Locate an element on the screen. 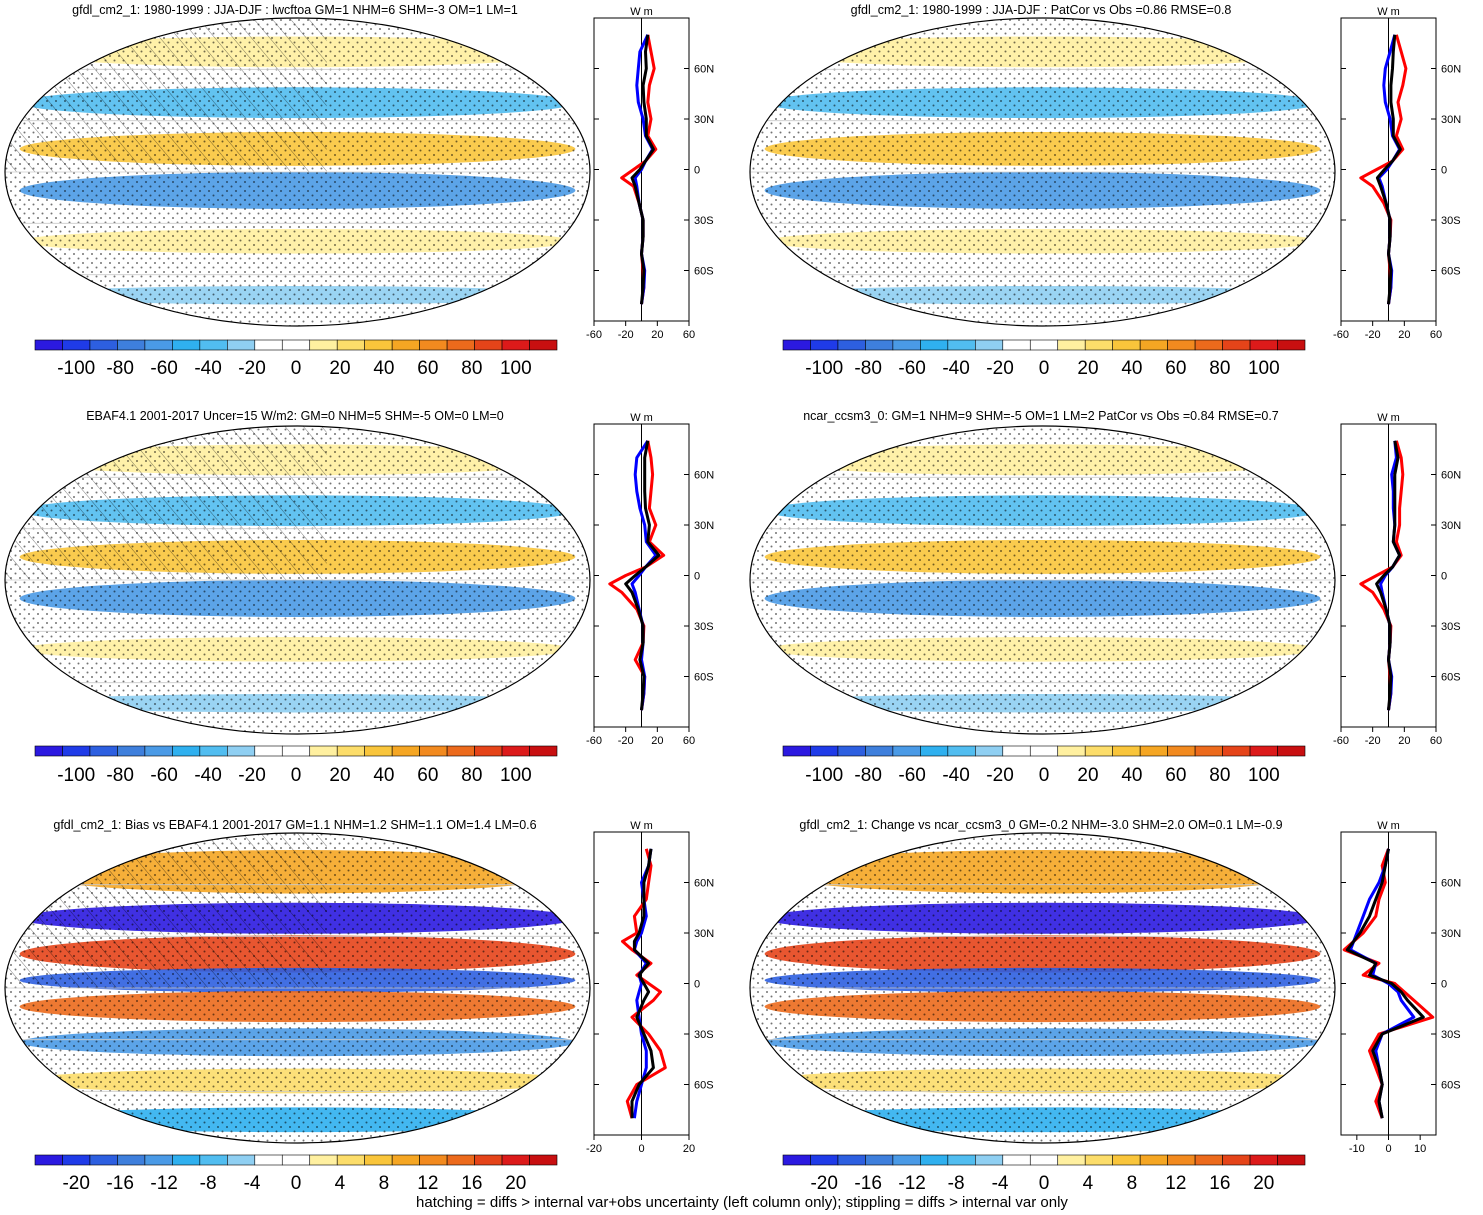  profile-xtick: -20 is located at coordinates (1373, 741).